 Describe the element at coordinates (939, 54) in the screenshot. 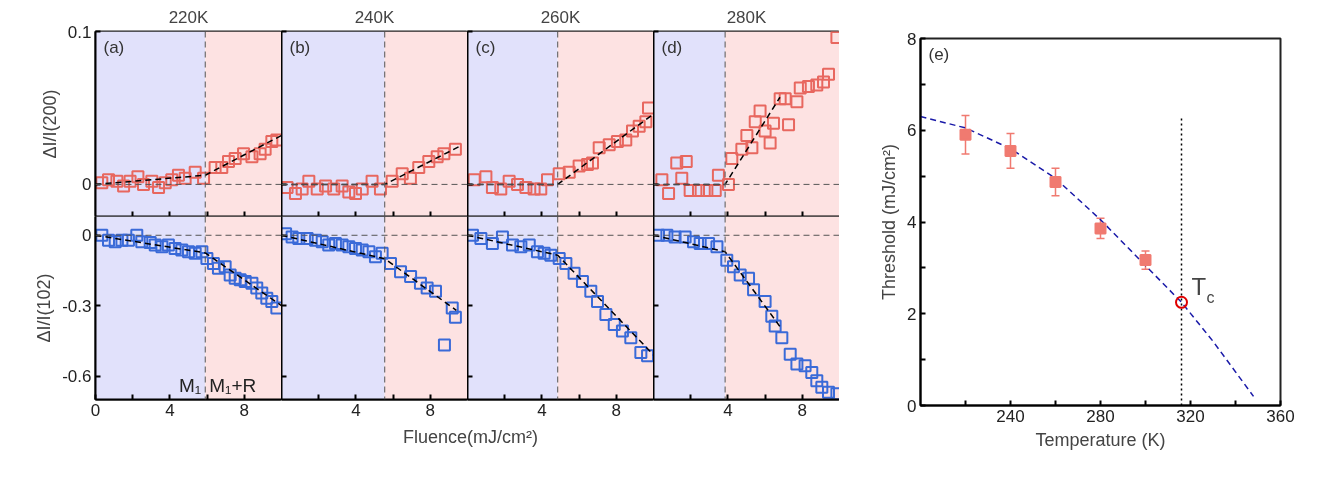

I see `annotation: (e)` at that location.